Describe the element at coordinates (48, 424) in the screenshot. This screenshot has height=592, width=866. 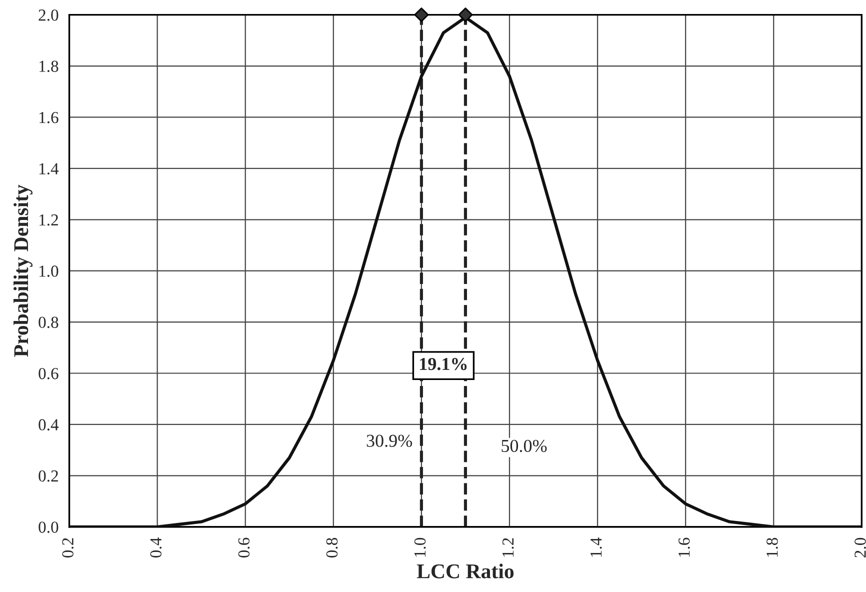
I see `y-tick-label: 0.4` at that location.